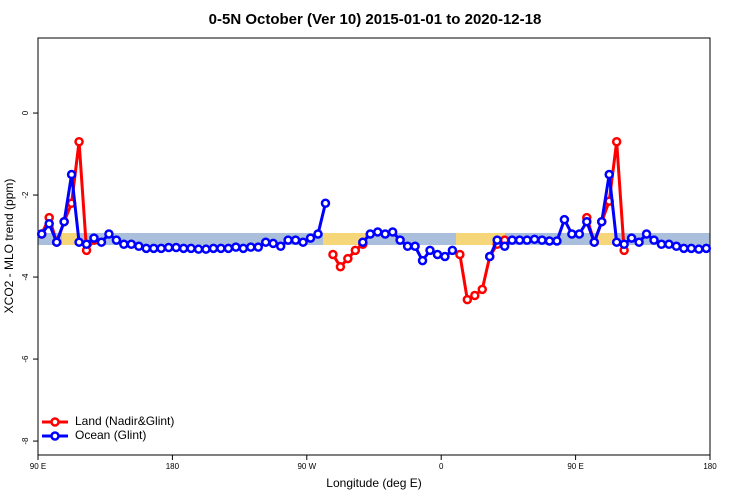 This screenshot has width=750, height=500. What do you see at coordinates (25, 195) in the screenshot?
I see `y-tick-label: -2` at bounding box center [25, 195].